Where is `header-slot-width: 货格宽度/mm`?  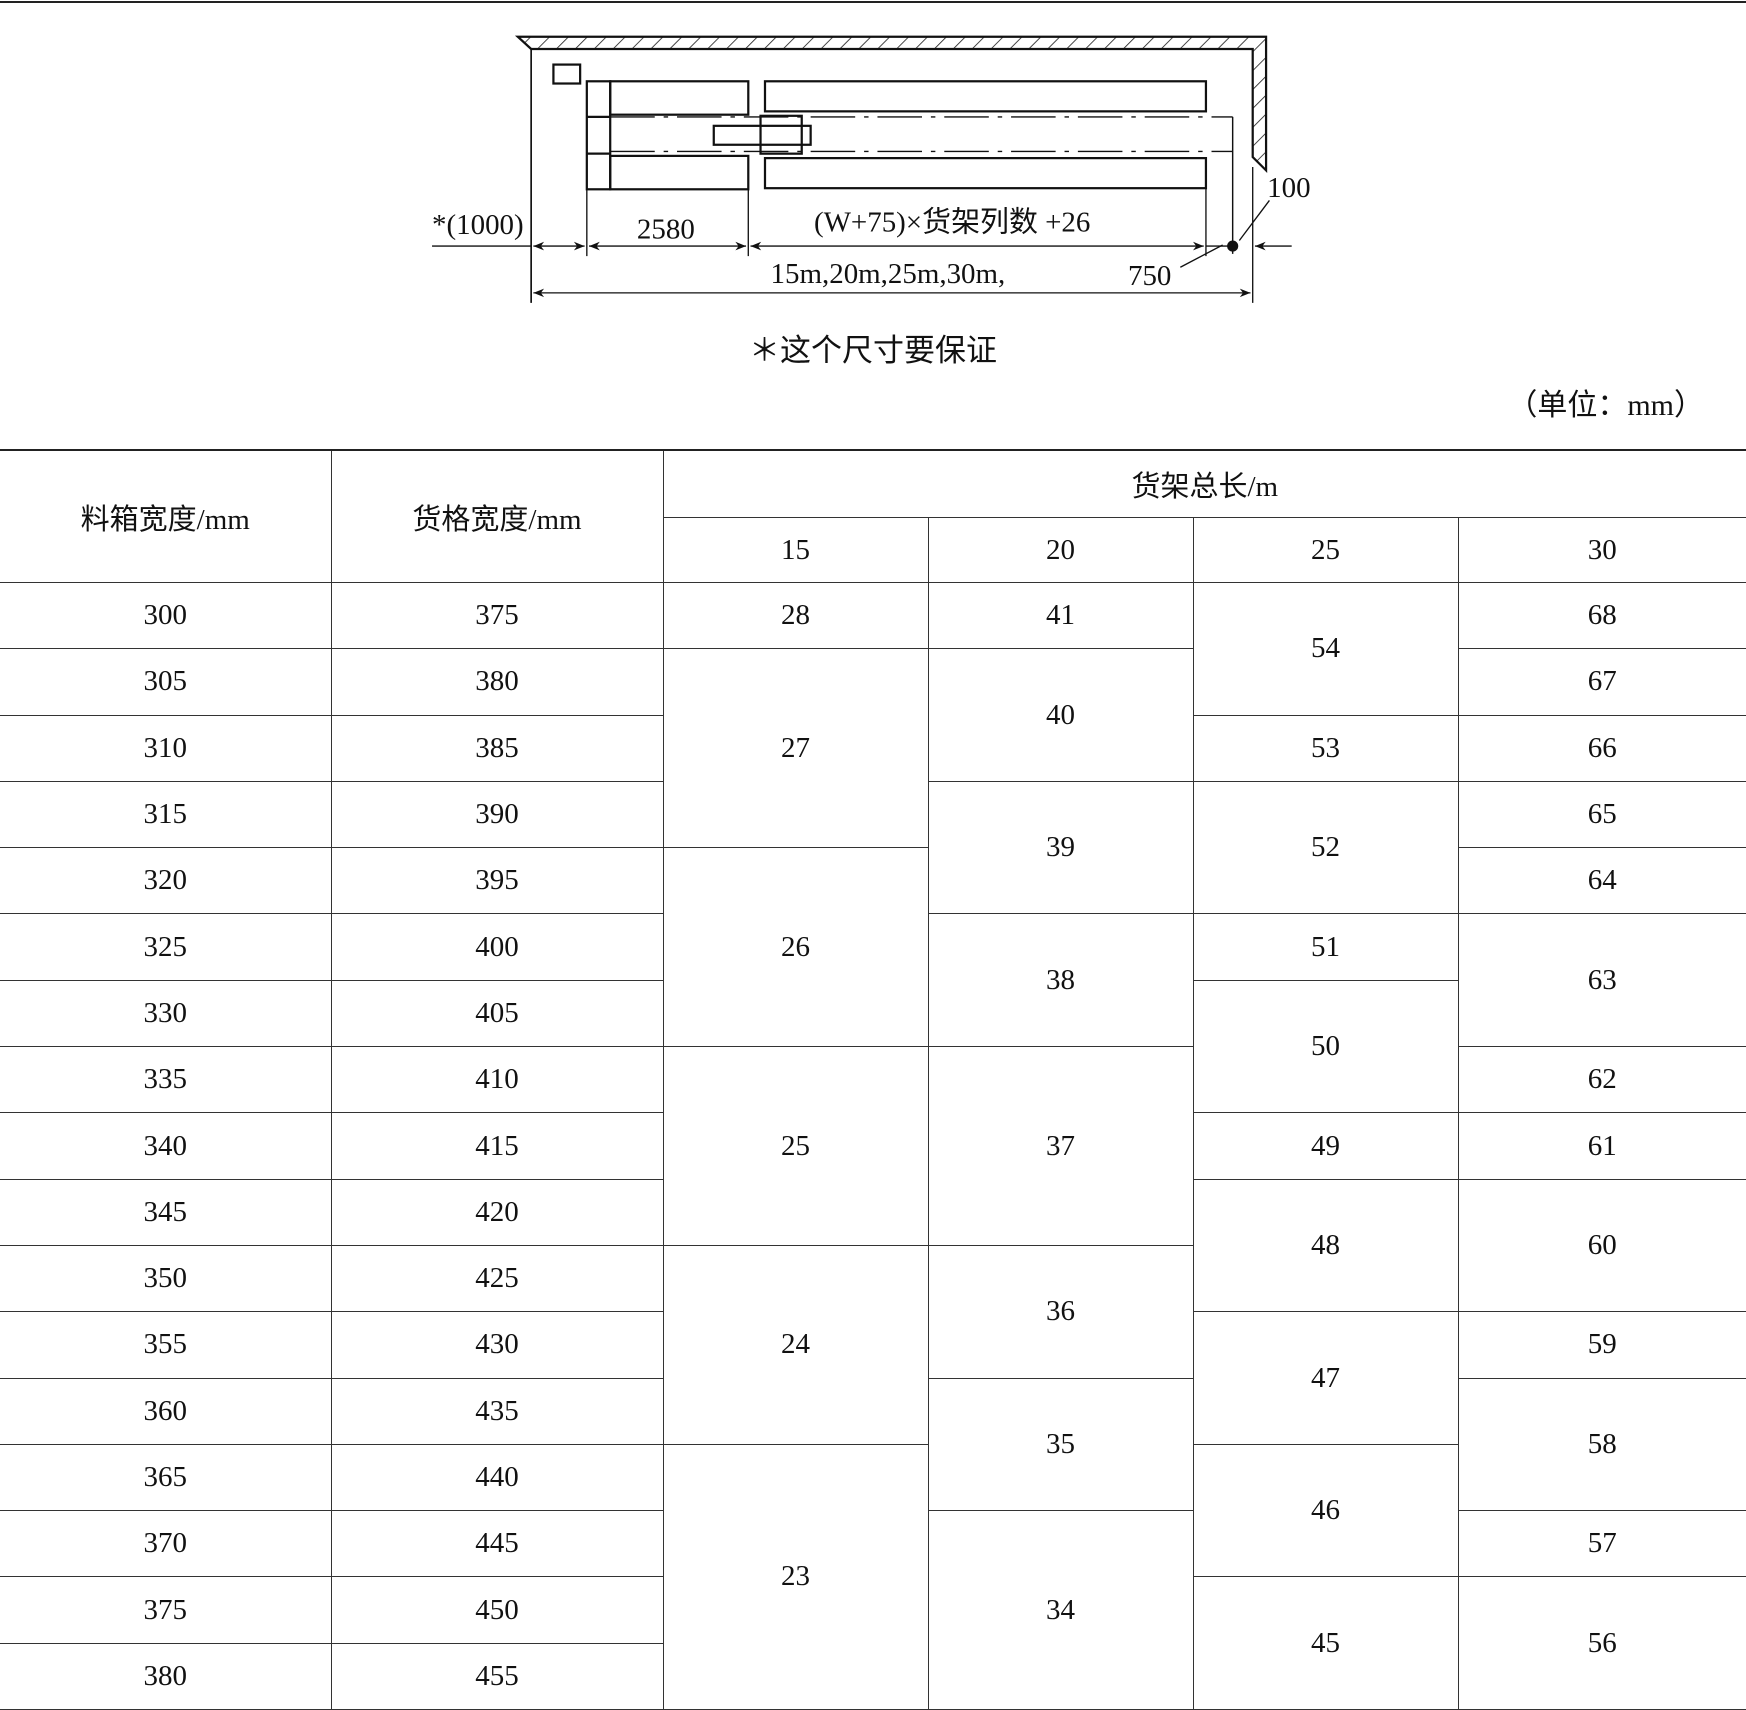 header-slot-width: 货格宽度/mm is located at coordinates (497, 516).